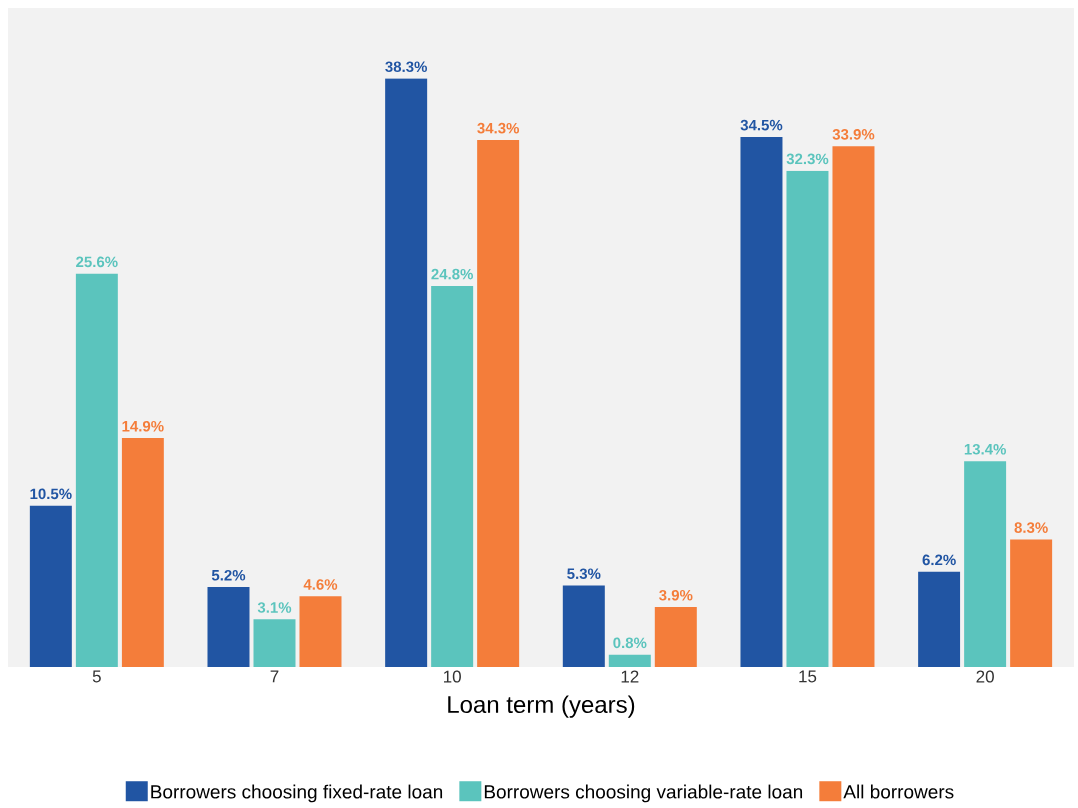 The image size is (1078, 808). I want to click on x-tick-label: 5, so click(96, 676).